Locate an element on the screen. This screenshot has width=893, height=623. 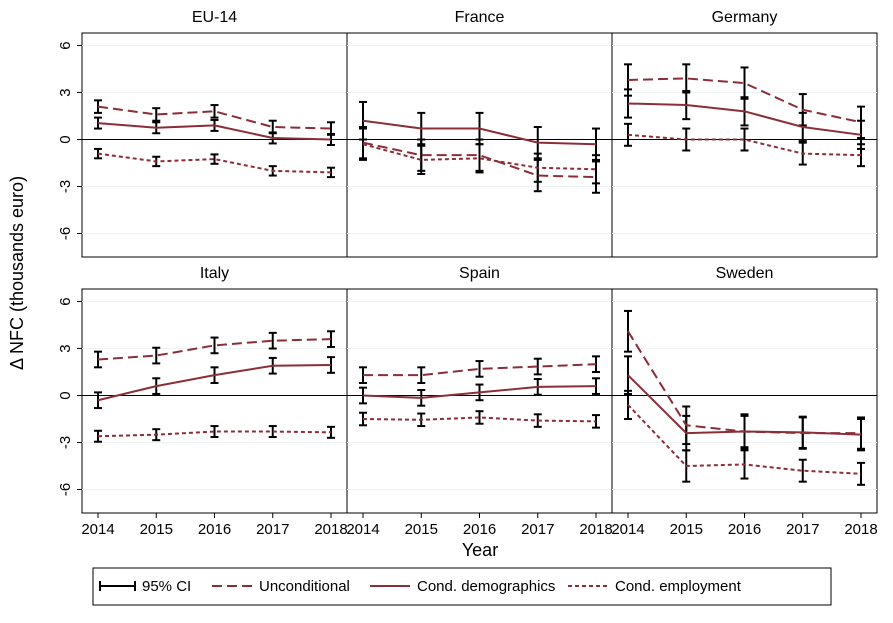
panel-title: France is located at coordinates (480, 17).